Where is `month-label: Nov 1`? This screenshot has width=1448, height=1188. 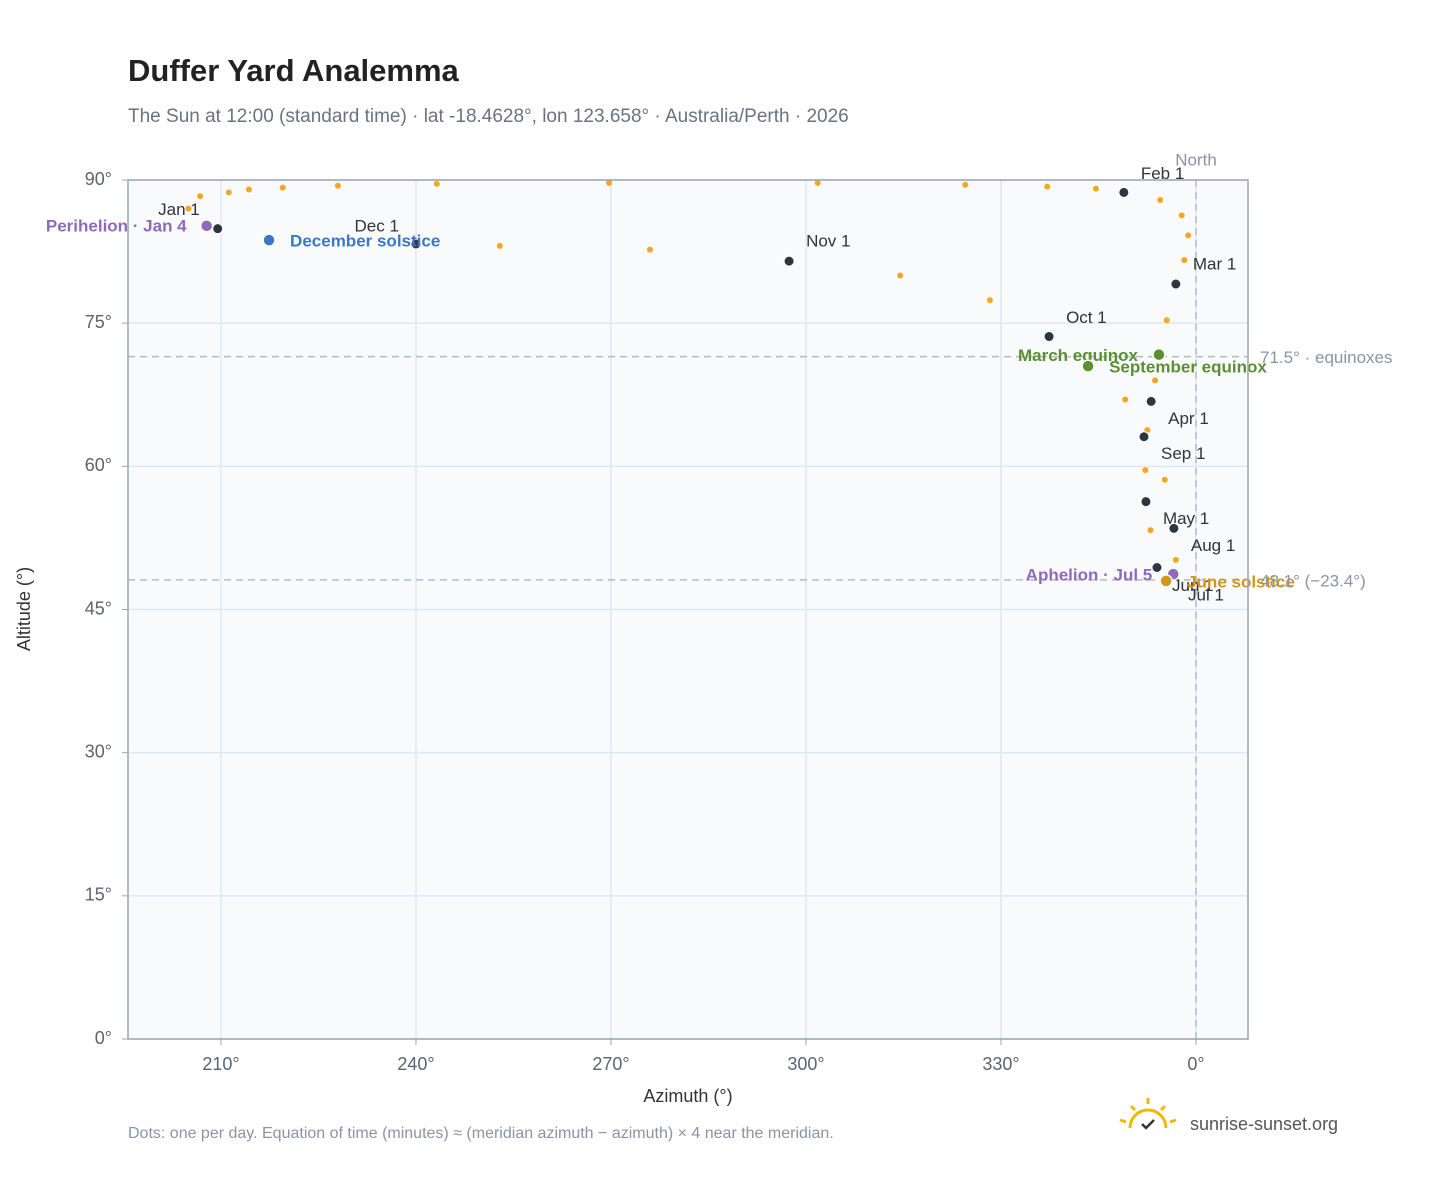
month-label: Nov 1 is located at coordinates (828, 241).